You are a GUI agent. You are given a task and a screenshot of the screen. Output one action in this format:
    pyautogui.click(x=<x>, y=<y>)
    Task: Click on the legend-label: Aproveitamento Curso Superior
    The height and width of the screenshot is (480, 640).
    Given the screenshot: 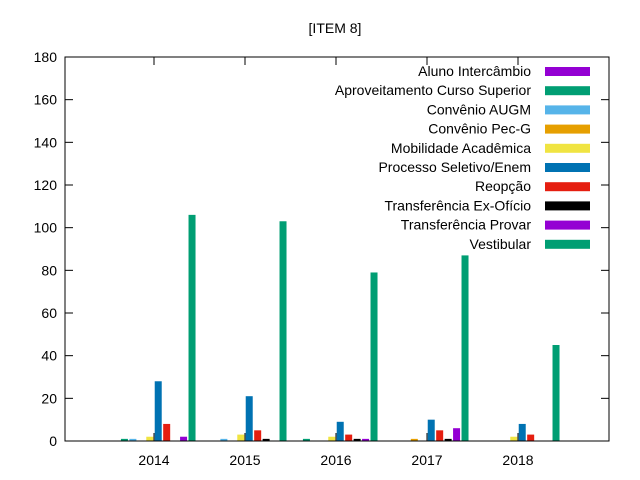 What is the action you would take?
    pyautogui.click(x=433, y=90)
    